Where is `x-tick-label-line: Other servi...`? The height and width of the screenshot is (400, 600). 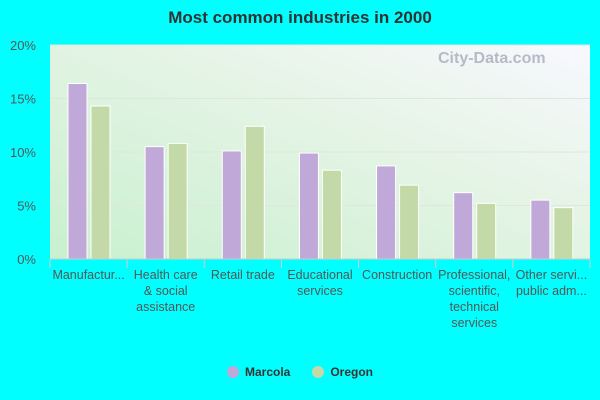
x-tick-label-line: Other servi... is located at coordinates (552, 275).